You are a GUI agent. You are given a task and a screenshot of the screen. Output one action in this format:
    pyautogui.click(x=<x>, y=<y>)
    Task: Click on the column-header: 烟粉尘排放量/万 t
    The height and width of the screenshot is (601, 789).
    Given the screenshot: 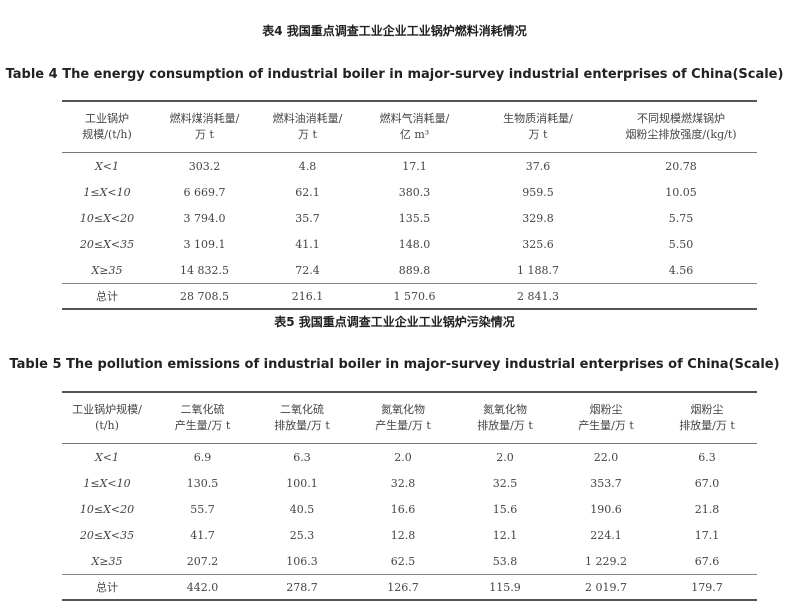 What is the action you would take?
    pyautogui.click(x=707, y=417)
    